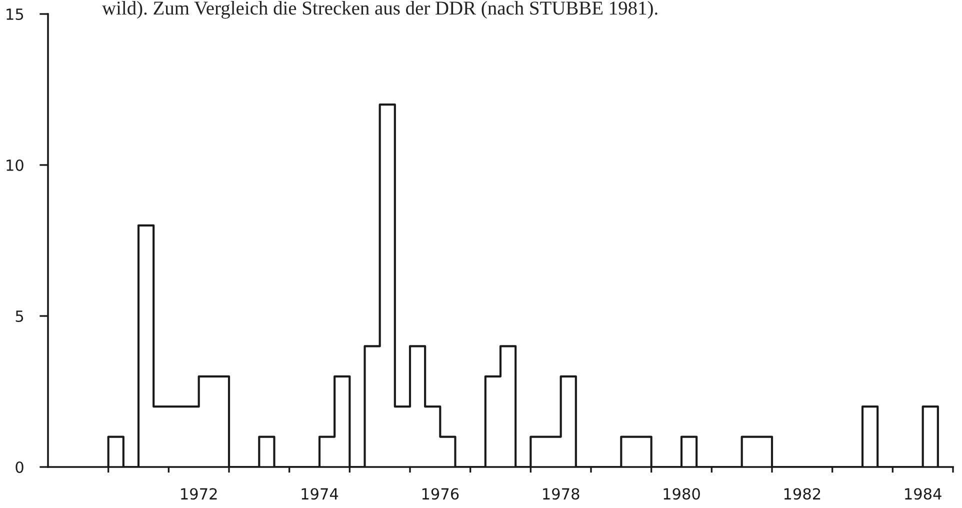 Image resolution: width=962 pixels, height=508 pixels. What do you see at coordinates (682, 494) in the screenshot?
I see `x-tick-label: 1980` at bounding box center [682, 494].